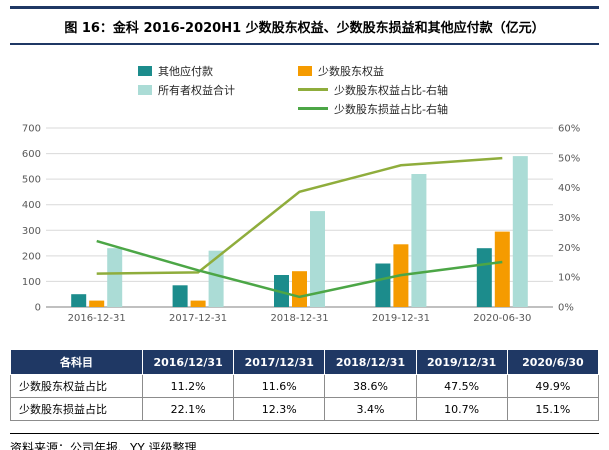  I want to click on legend-item: 少数股东权益占比-右轴, so click(433, 90).